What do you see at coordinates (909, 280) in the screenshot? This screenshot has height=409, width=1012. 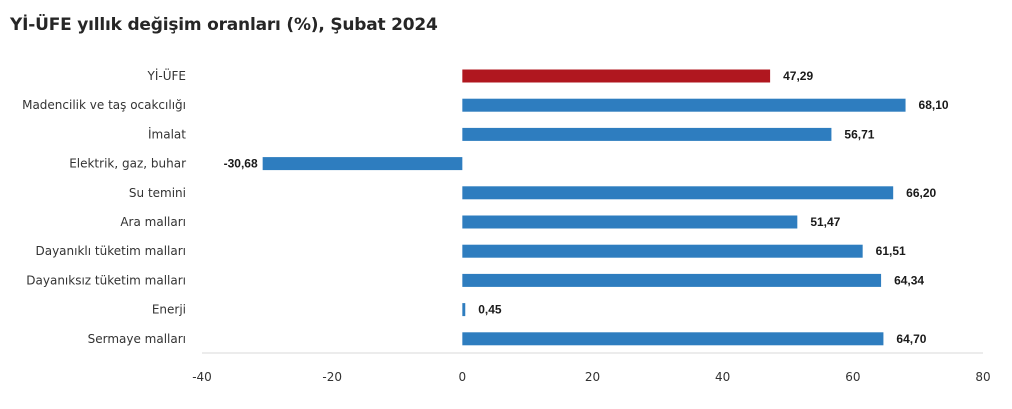 I see `data-label: 64,34` at bounding box center [909, 280].